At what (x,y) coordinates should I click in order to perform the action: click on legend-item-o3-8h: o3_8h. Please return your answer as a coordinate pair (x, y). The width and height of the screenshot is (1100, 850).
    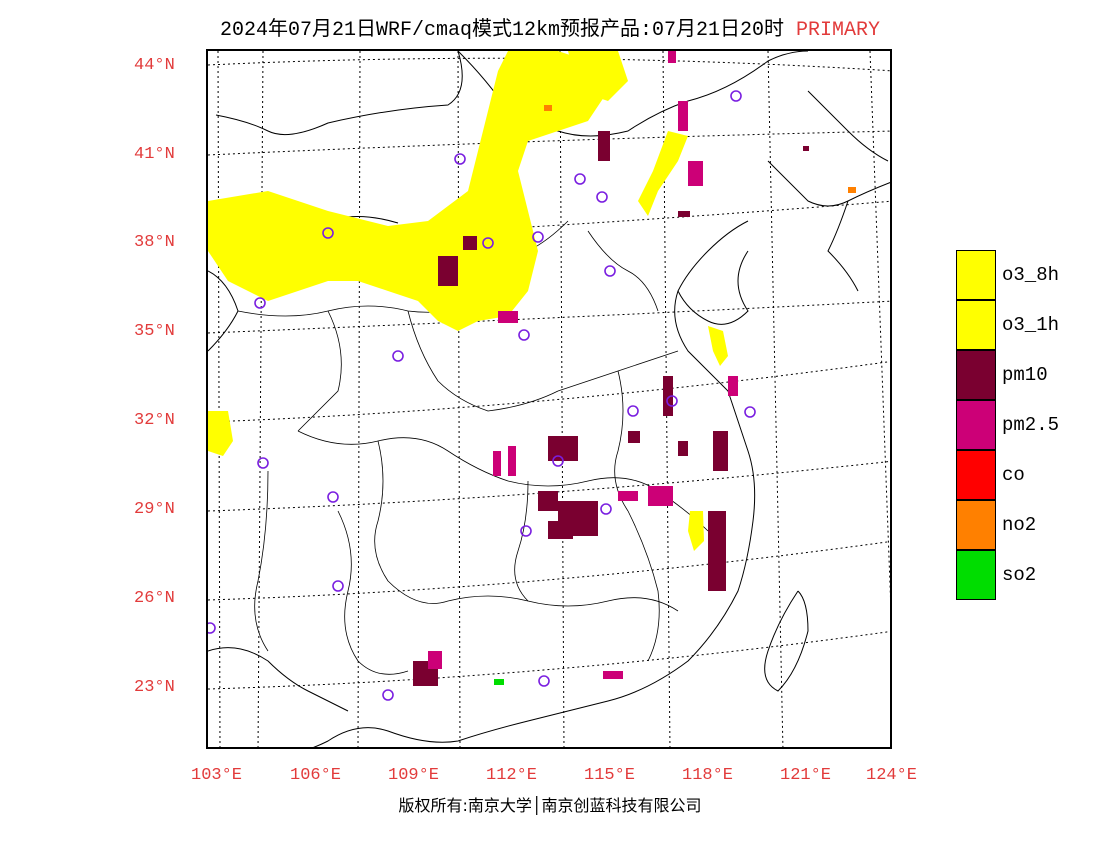
    Looking at the image, I should click on (1021, 275).